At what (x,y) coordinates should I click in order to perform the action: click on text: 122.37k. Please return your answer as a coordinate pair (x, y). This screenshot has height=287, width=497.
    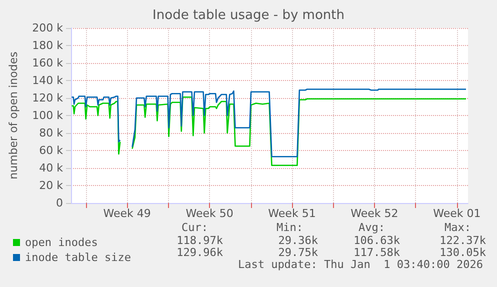
    Looking at the image, I should click on (463, 240).